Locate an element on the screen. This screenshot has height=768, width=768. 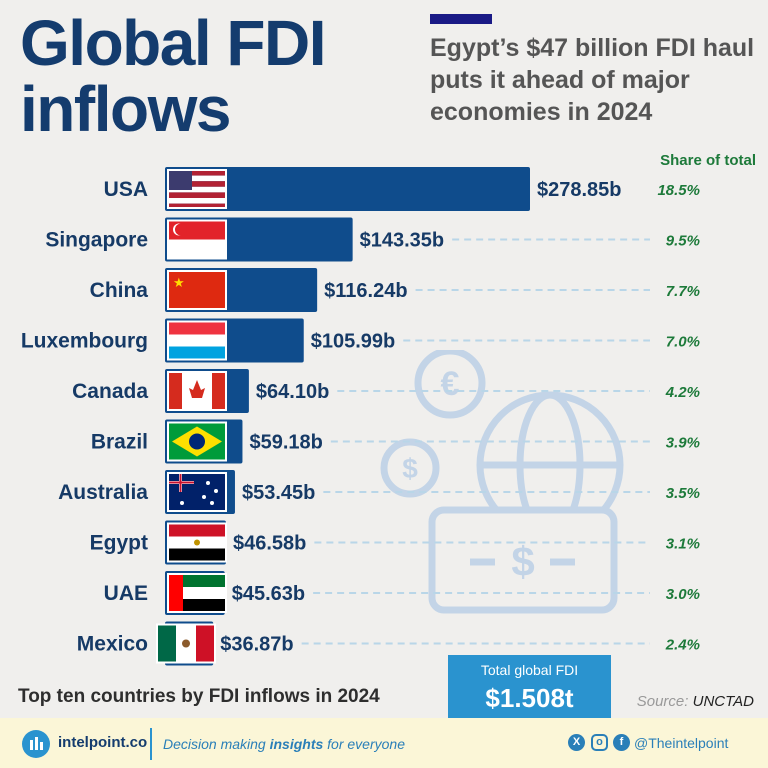
australia-flag-icon is located at coordinates (197, 492).